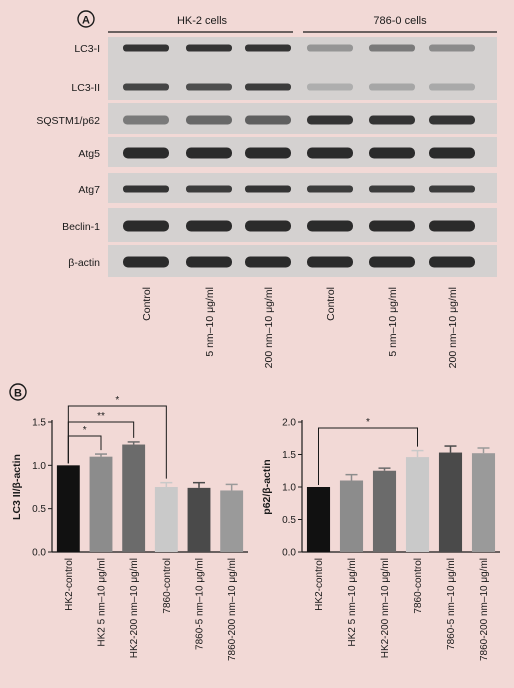 This screenshot has height=688, width=514. What do you see at coordinates (202, 21) in the screenshot?
I see `group-label-hk2: HK-2 cells` at bounding box center [202, 21].